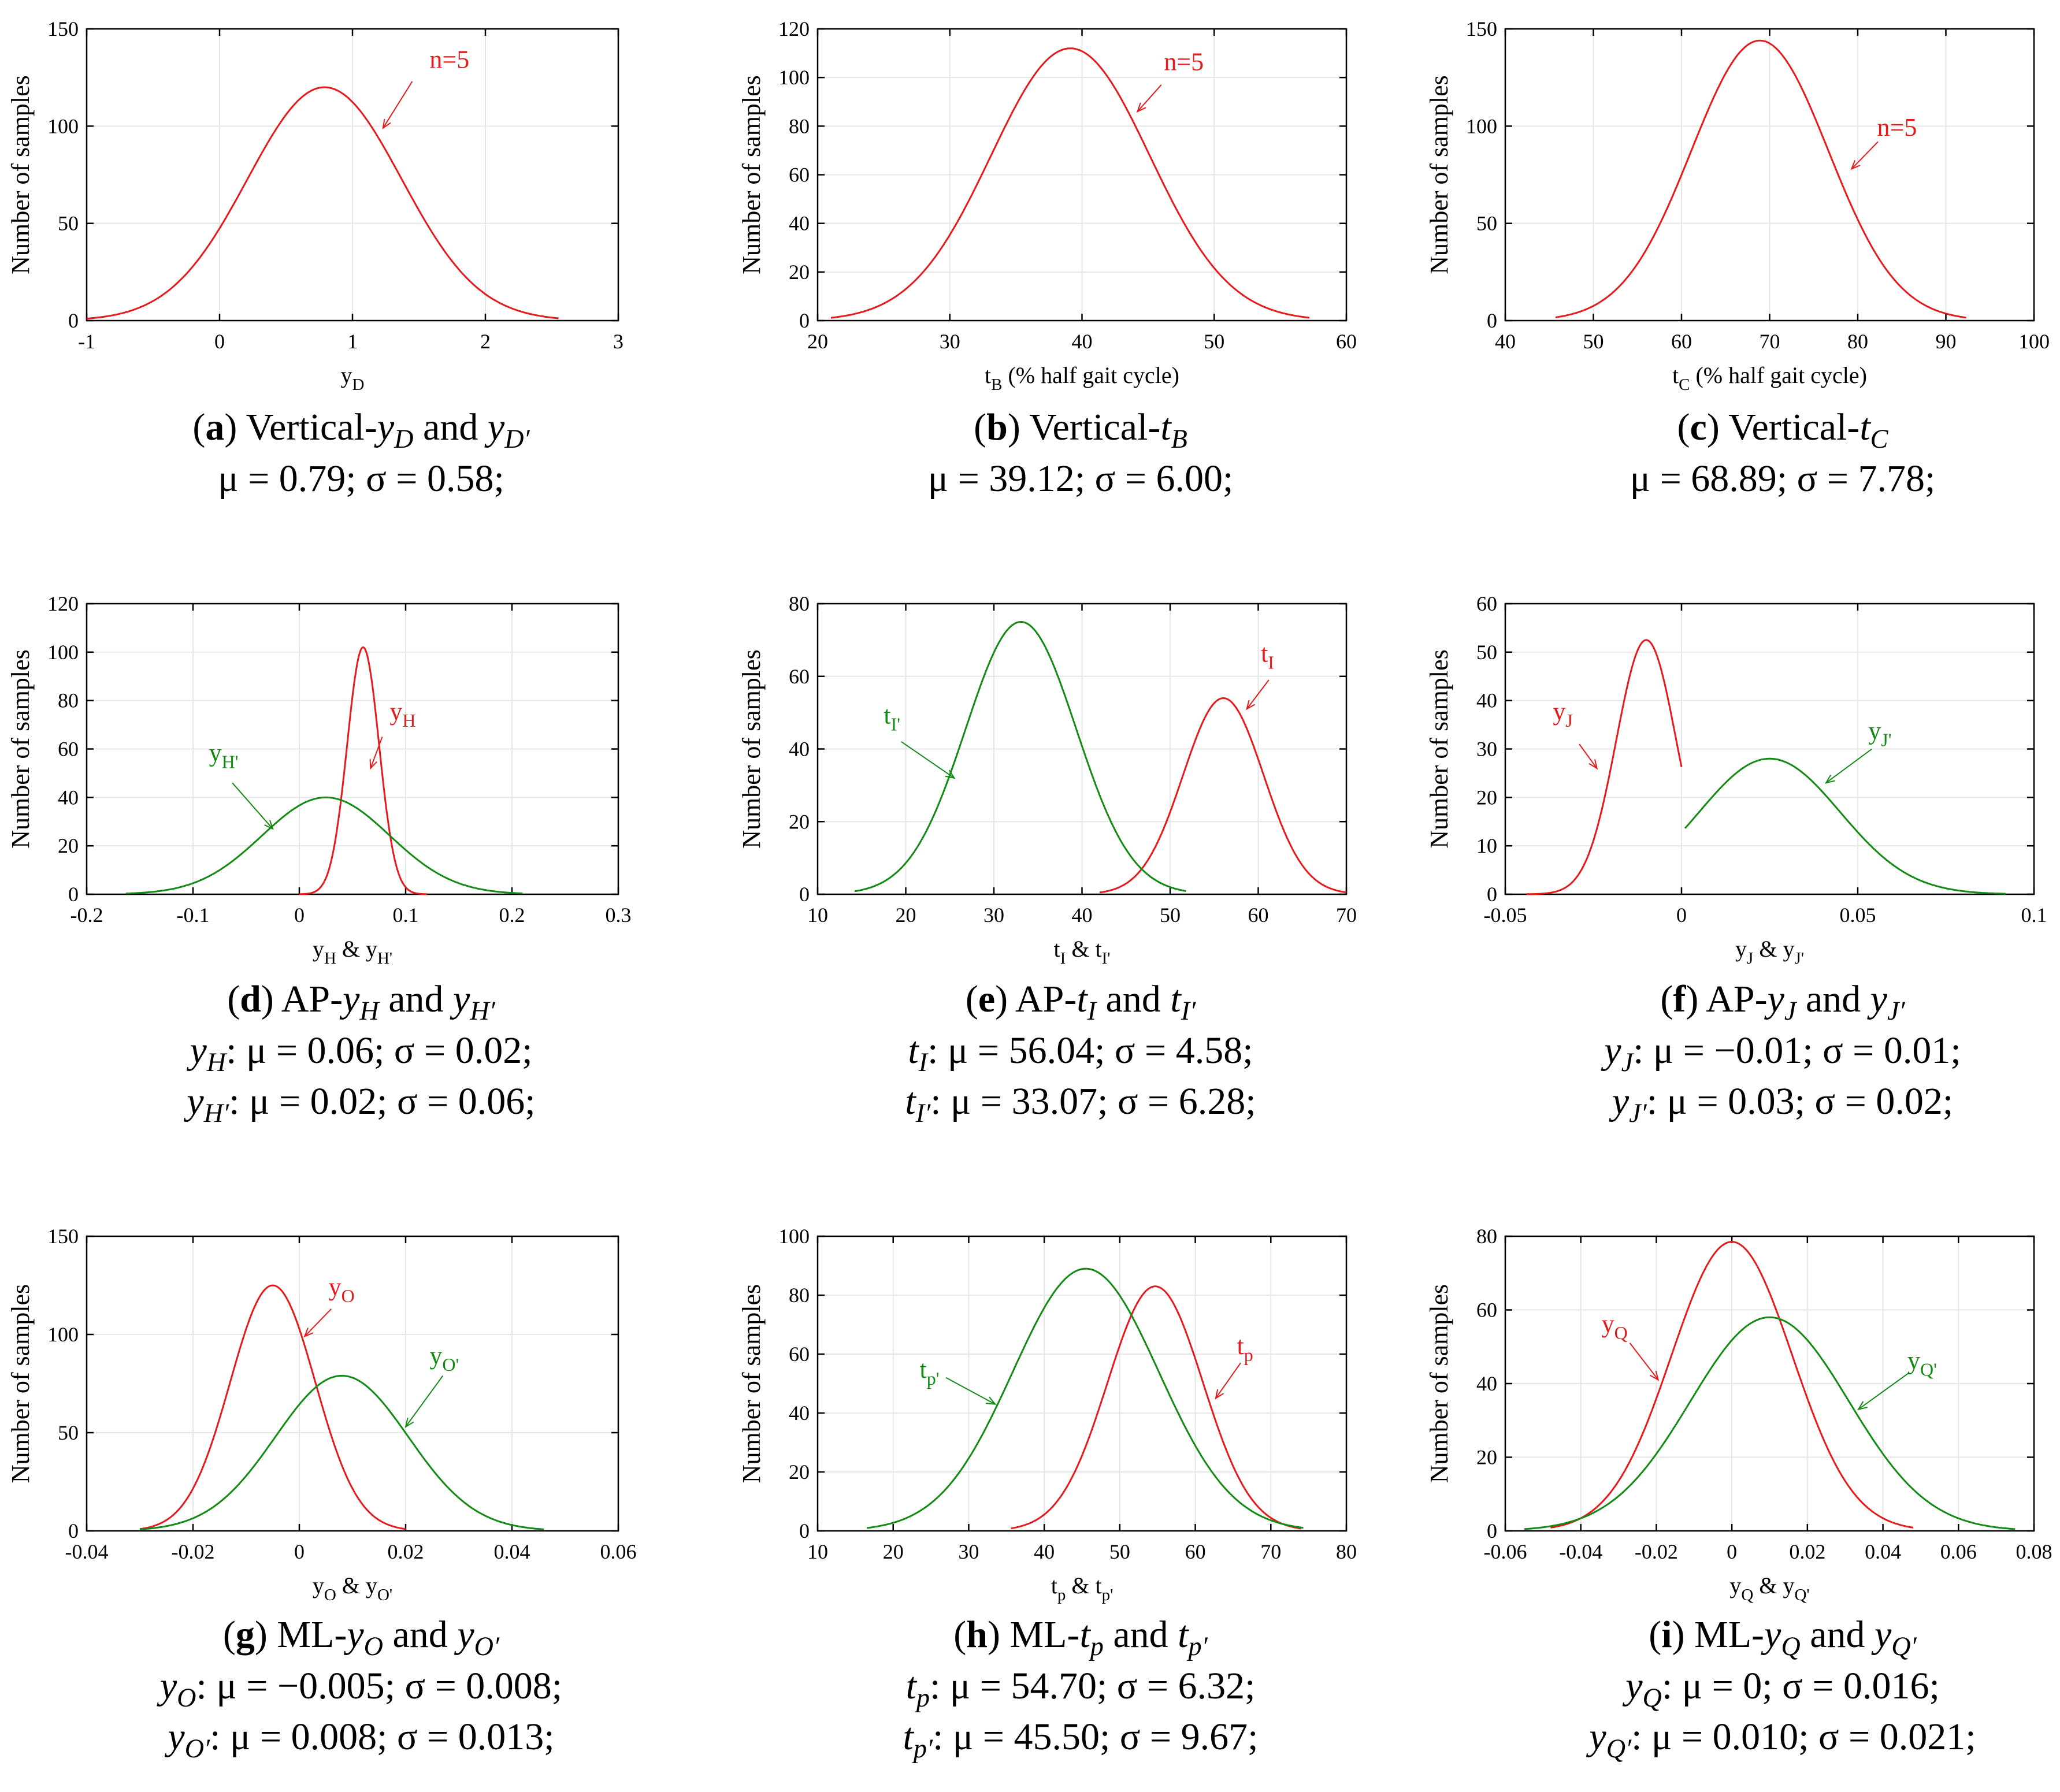 This screenshot has width=2060, height=1792. I want to click on x-tick-label: 1, so click(352, 341).